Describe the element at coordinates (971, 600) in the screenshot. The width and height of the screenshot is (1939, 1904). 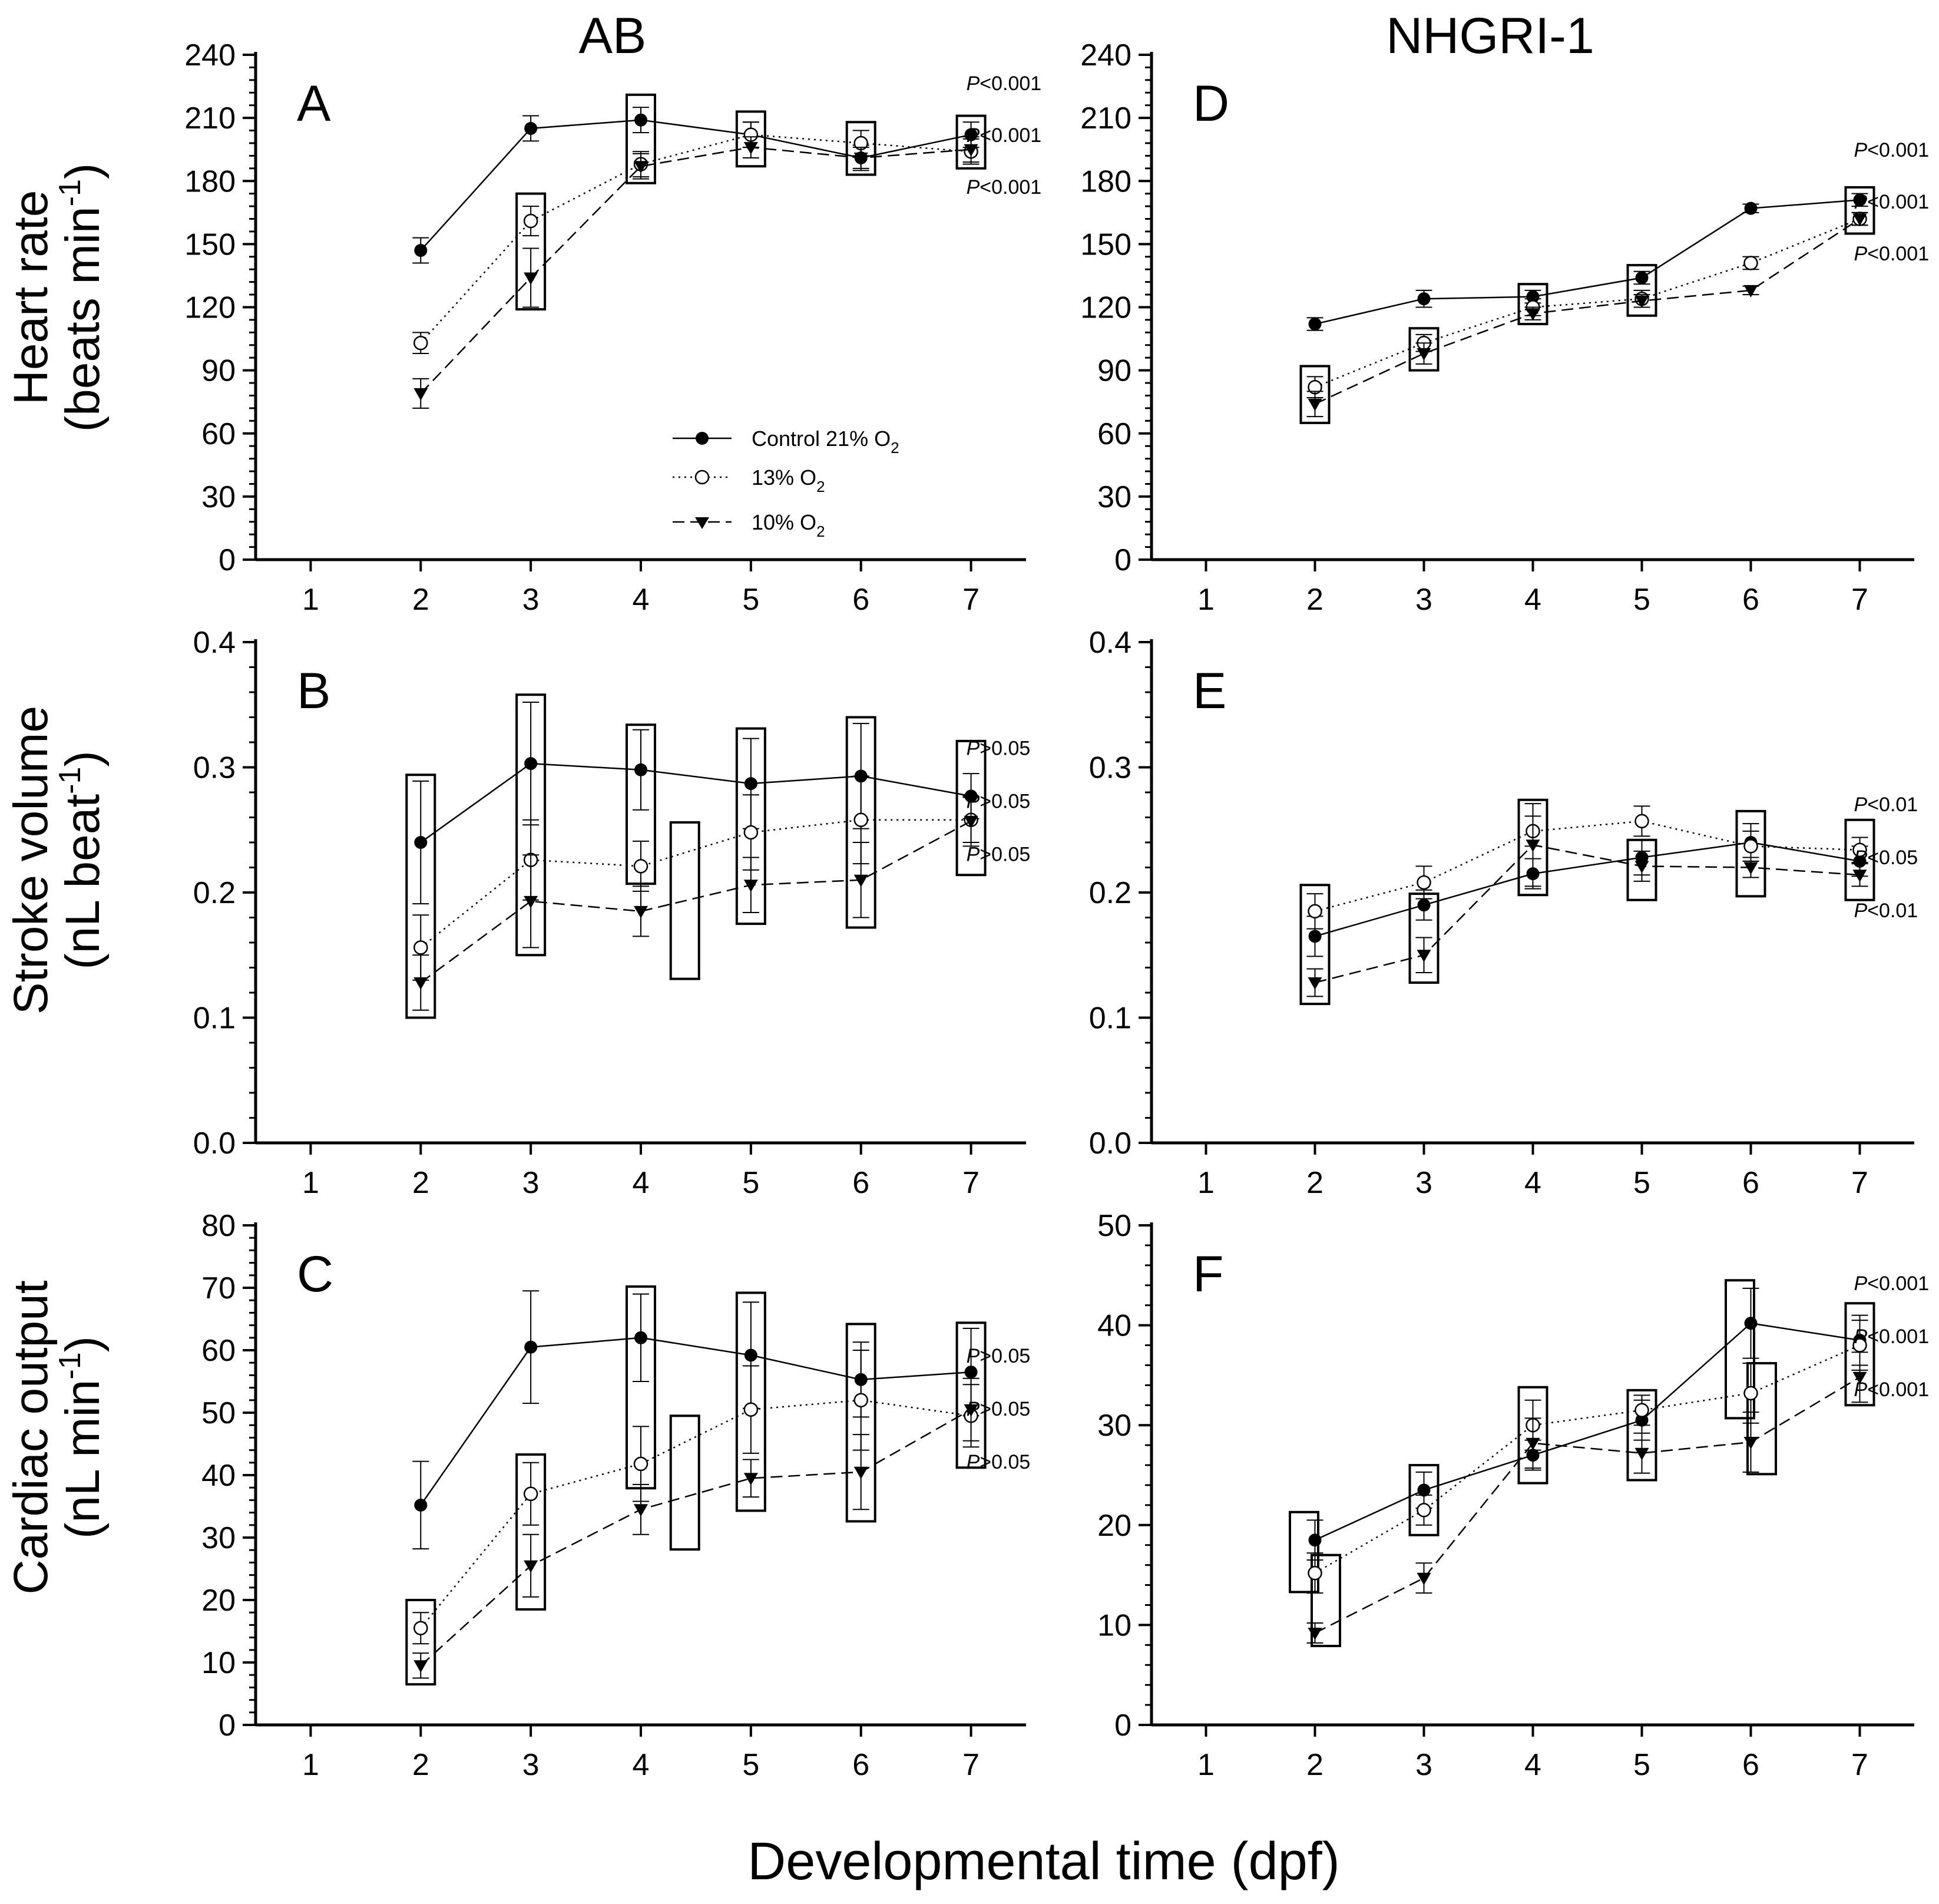
I see `x-tick-label: 7` at that location.